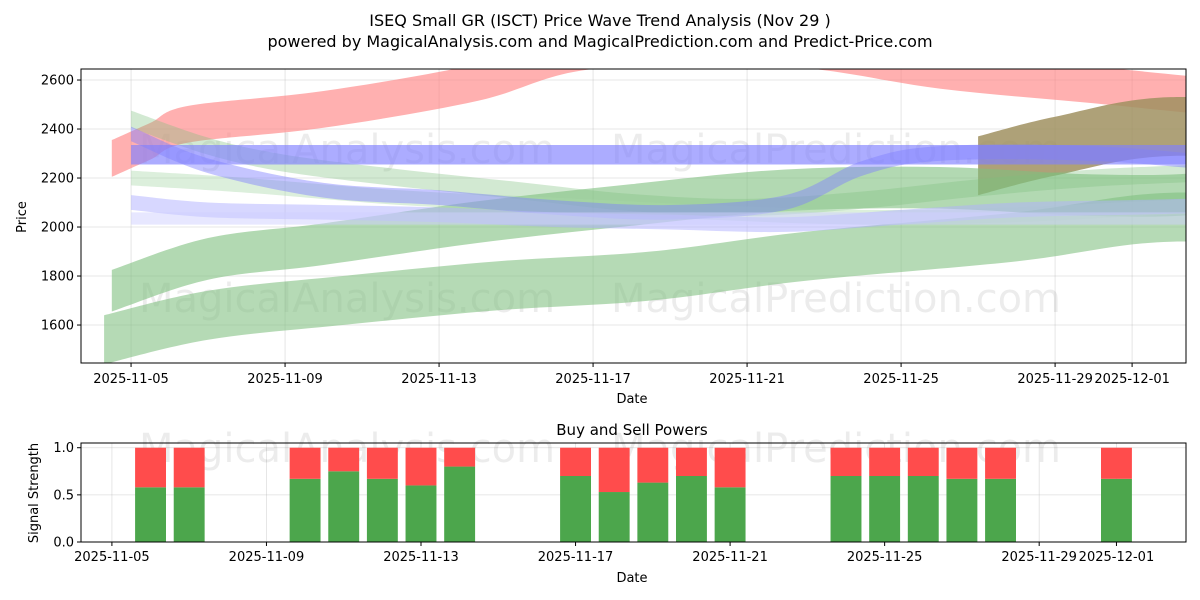 This screenshot has height=600, width=1200. I want to click on price-x-tick-label: 2025-12-01, so click(1132, 379).